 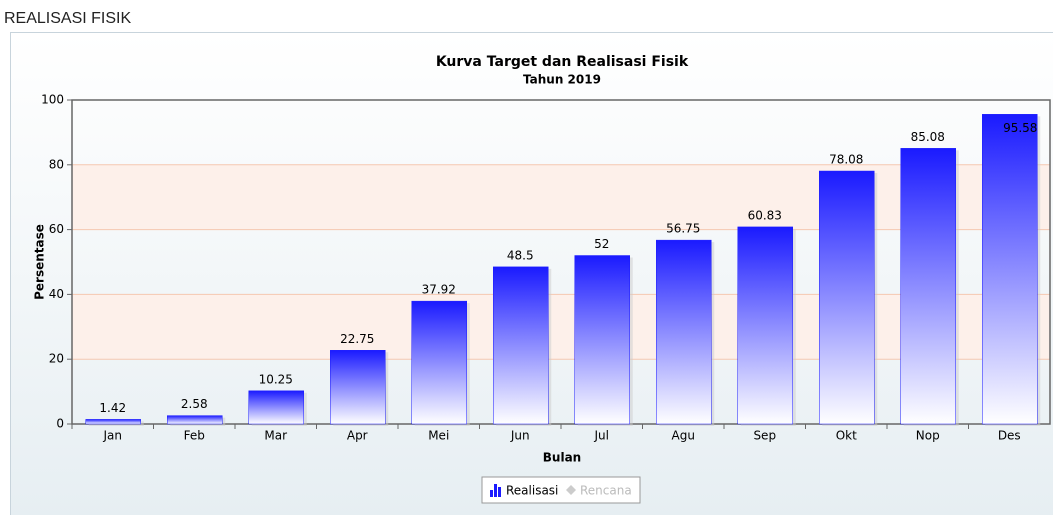 What do you see at coordinates (601, 436) in the screenshot?
I see `x-tick-label: Jul` at bounding box center [601, 436].